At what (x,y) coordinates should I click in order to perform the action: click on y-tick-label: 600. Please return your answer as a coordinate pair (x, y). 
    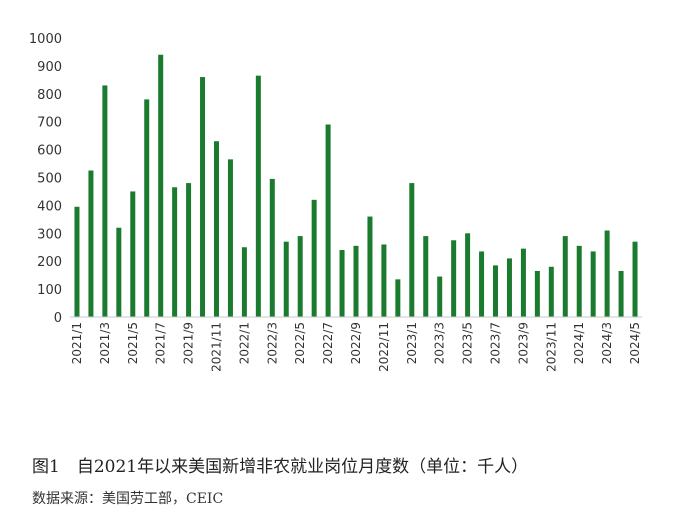
    Looking at the image, I should click on (49, 151).